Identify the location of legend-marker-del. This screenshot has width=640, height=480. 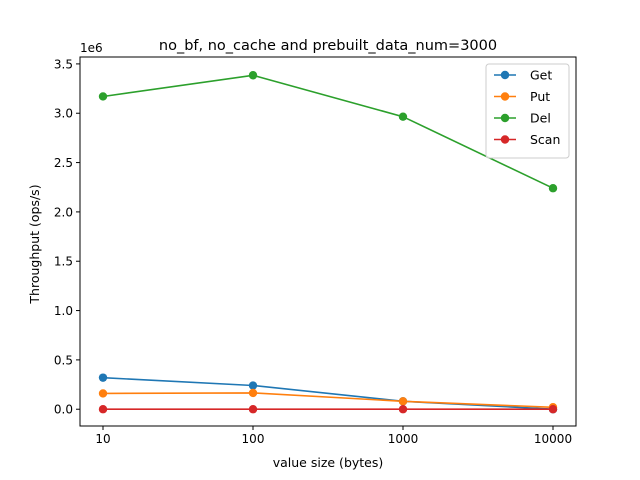
(505, 118).